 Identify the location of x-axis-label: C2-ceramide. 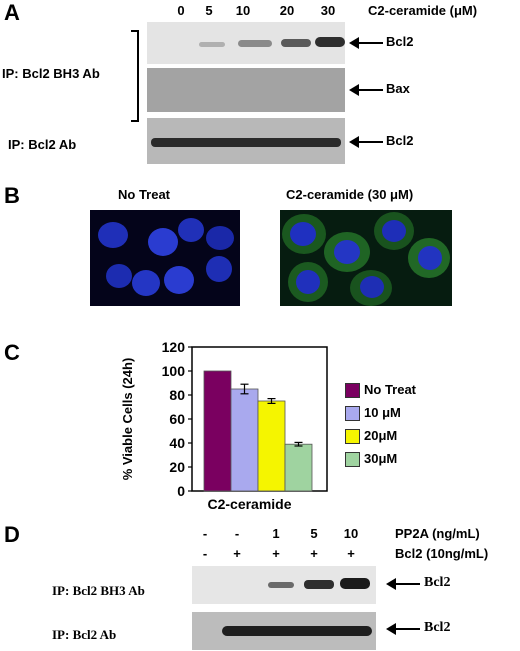
(249, 504).